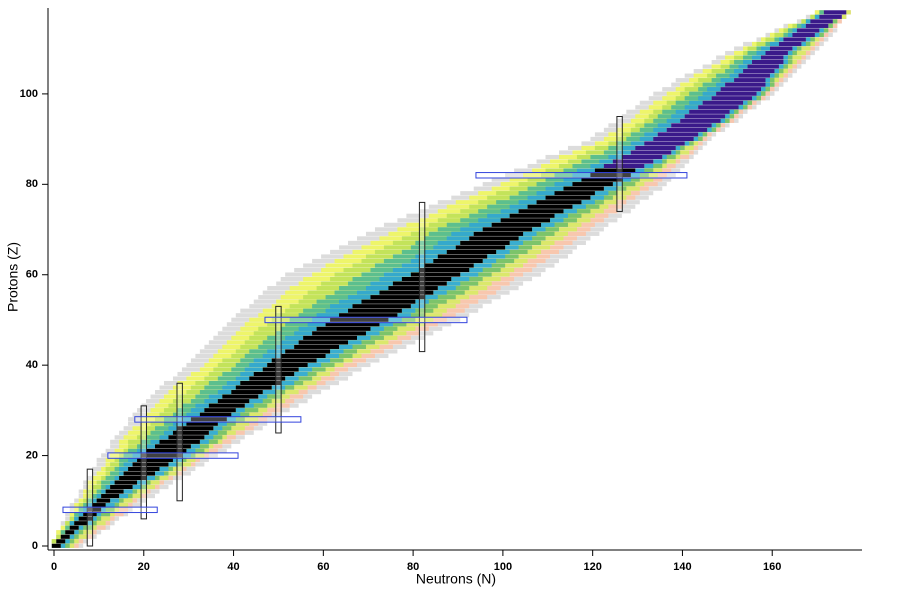 The image size is (900, 600). I want to click on x-tick-label: 60, so click(323, 567).